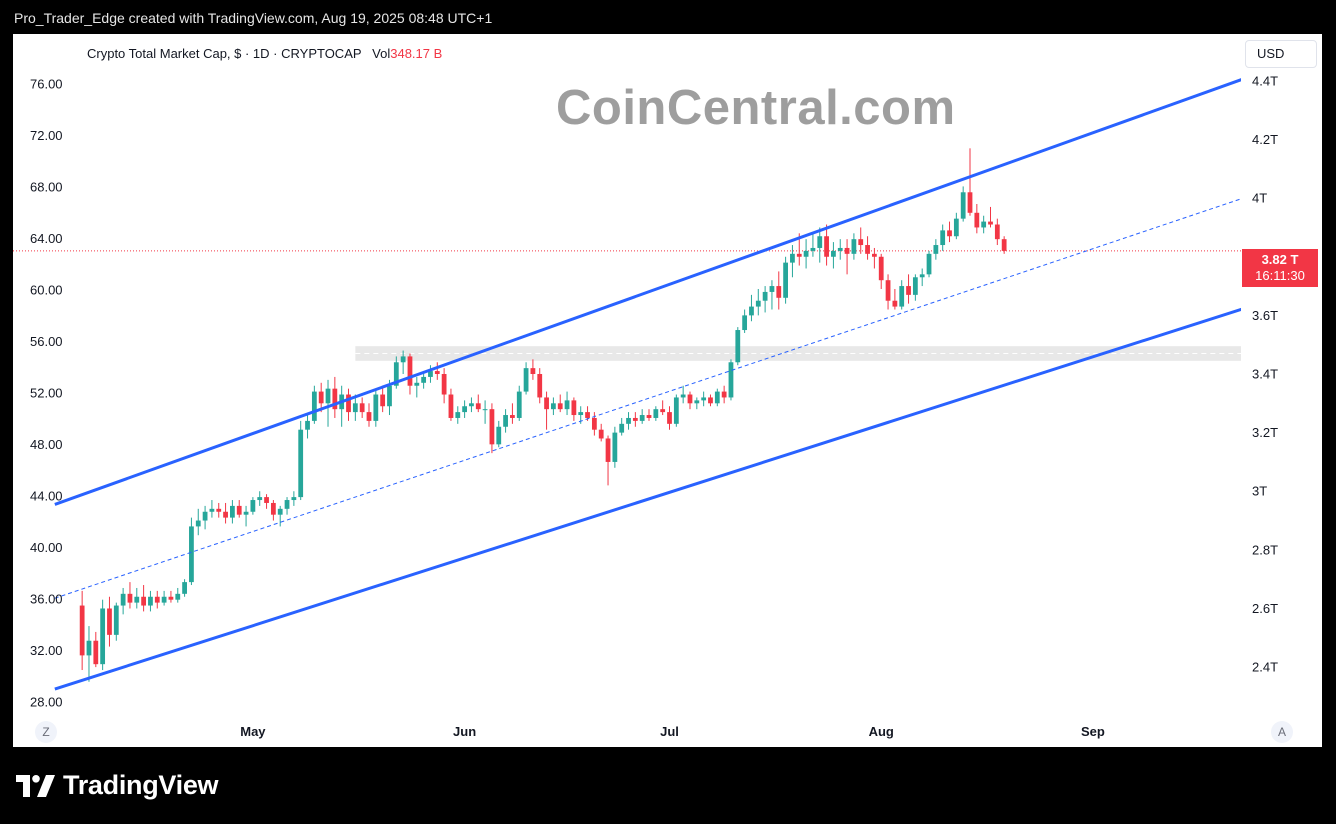  What do you see at coordinates (117, 785) in the screenshot?
I see `tradingview-brand: TradingView` at bounding box center [117, 785].